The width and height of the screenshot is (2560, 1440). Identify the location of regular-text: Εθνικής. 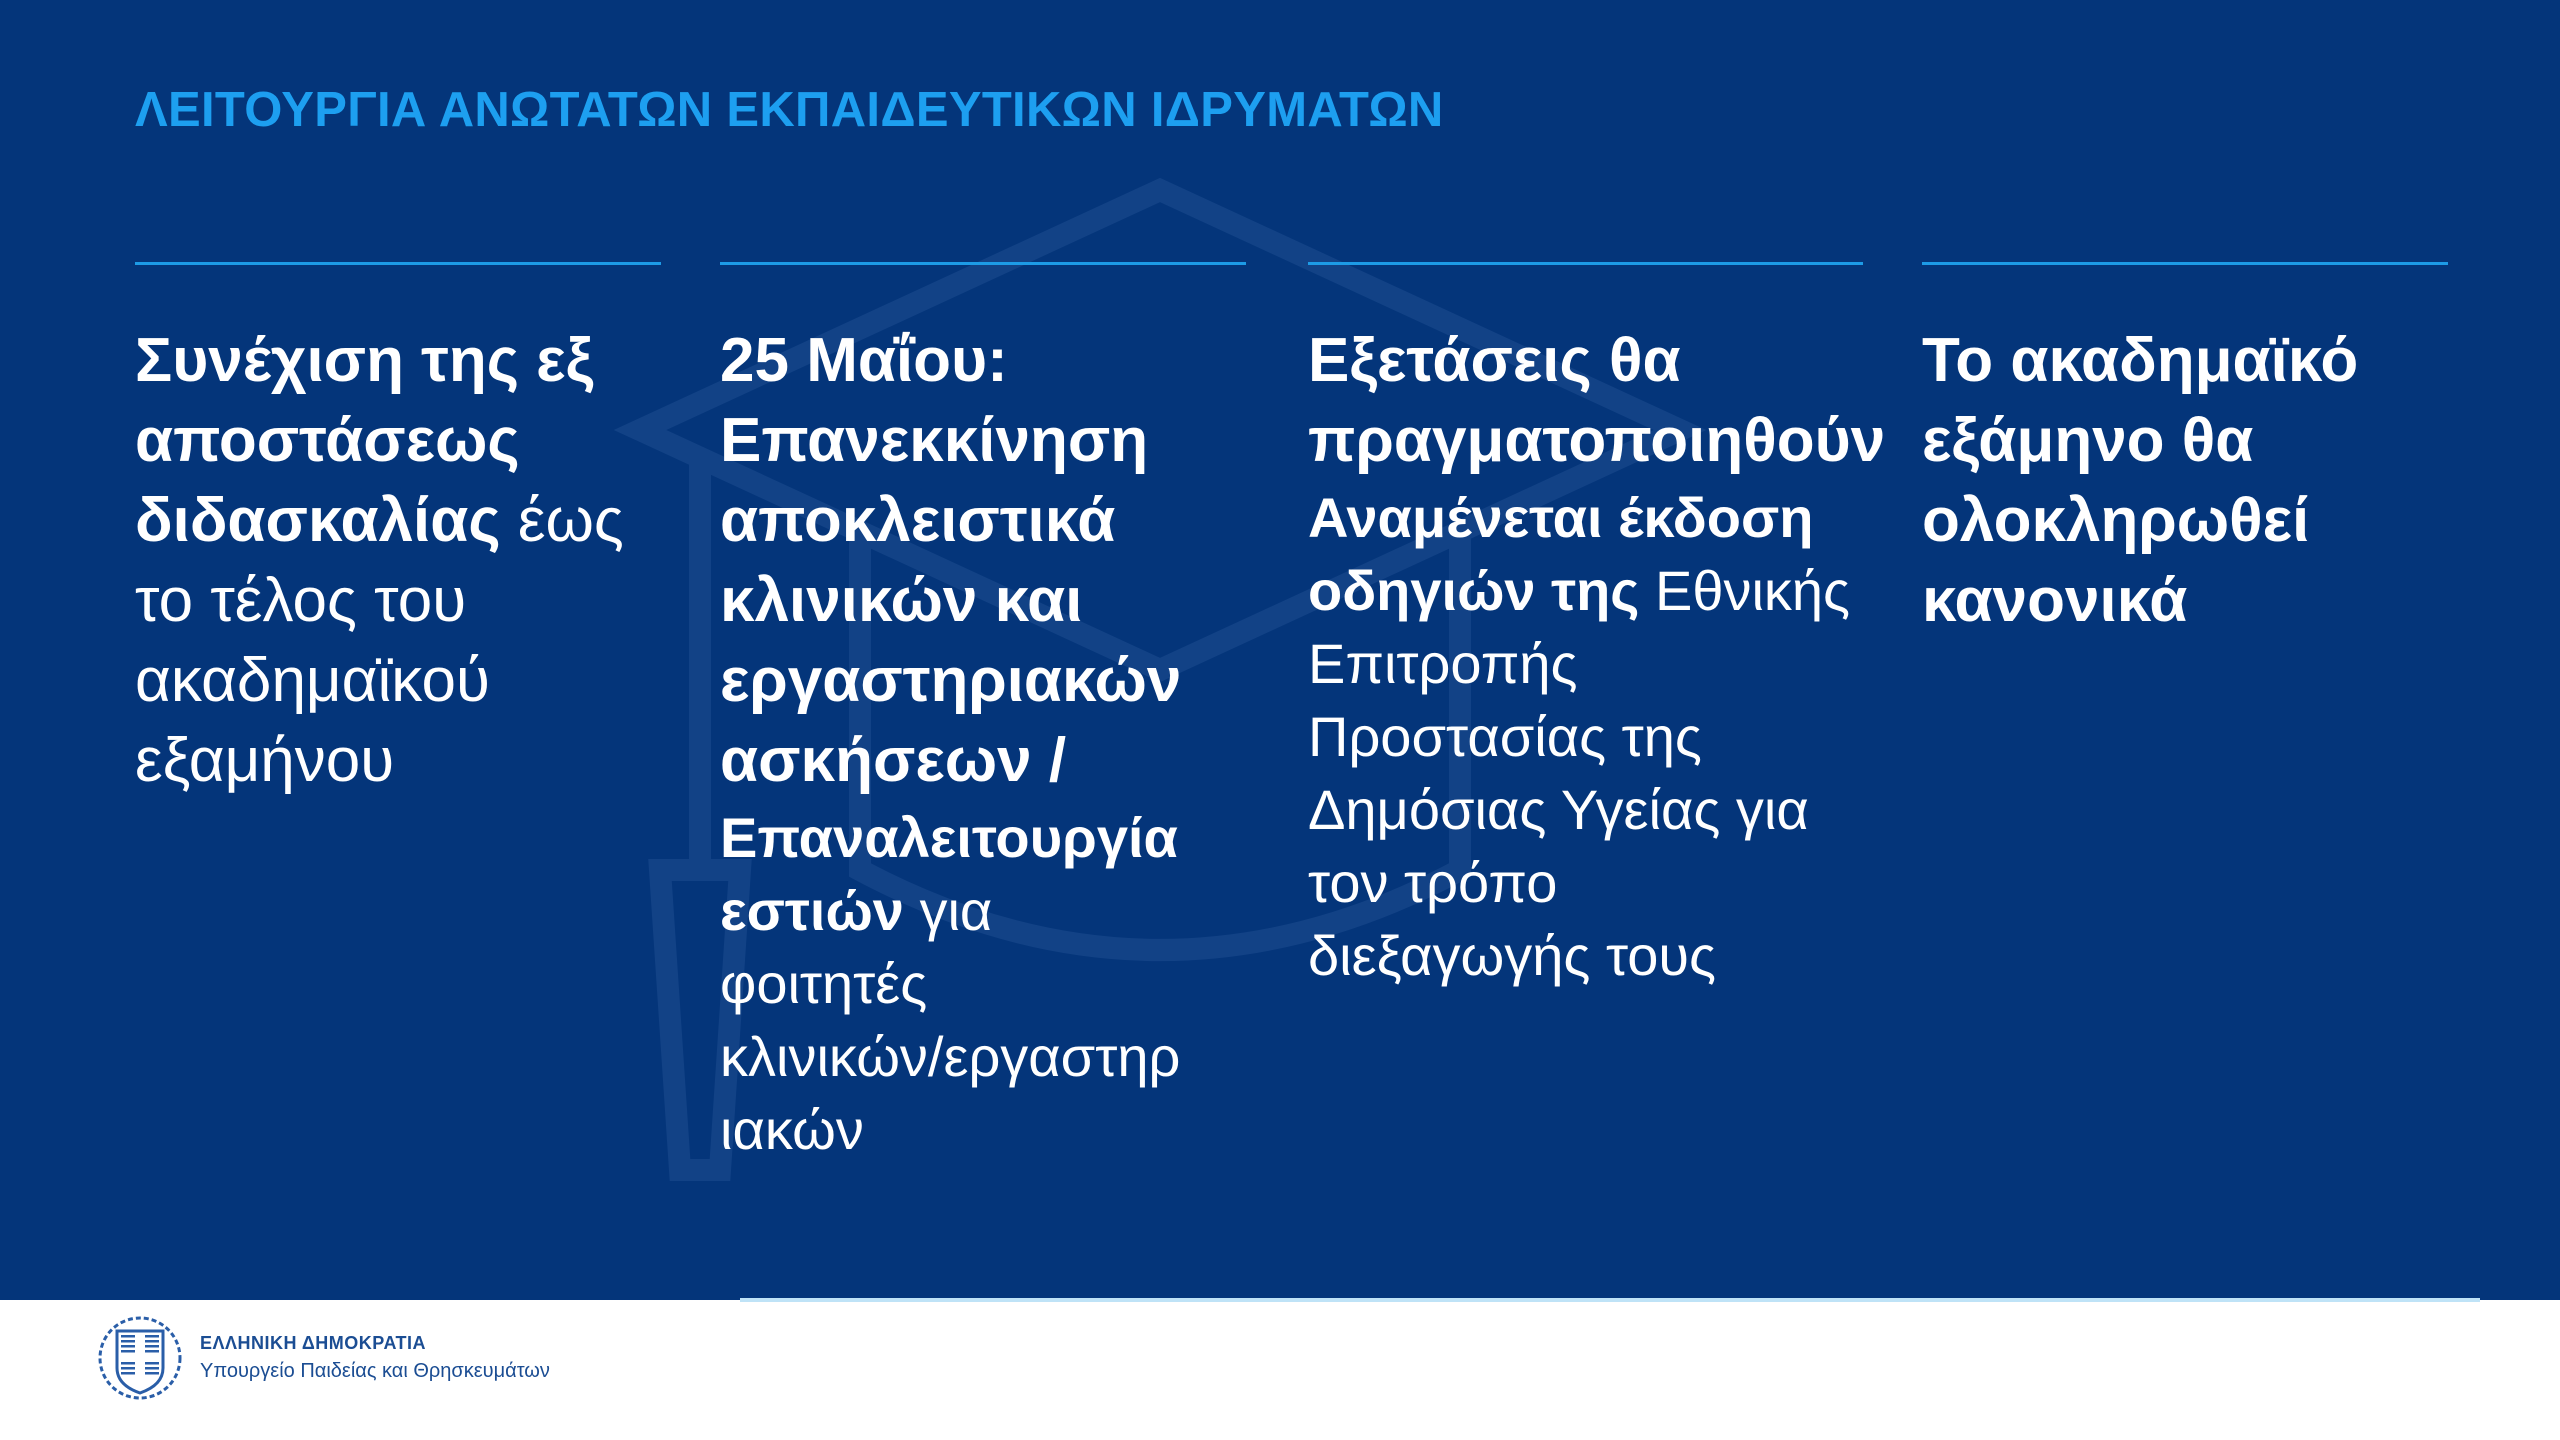
(1745, 590).